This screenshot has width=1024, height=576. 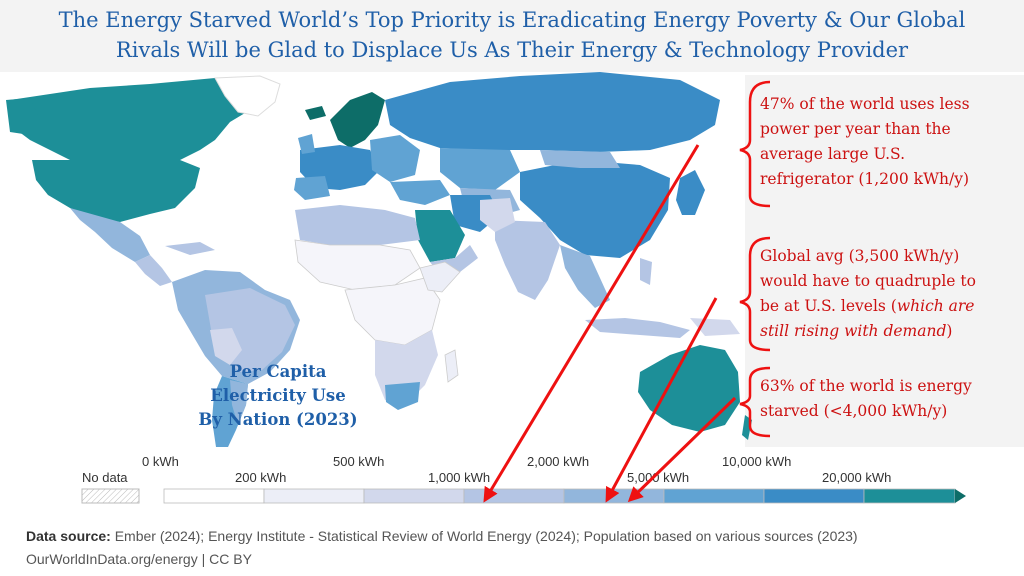 What do you see at coordinates (658, 477) in the screenshot?
I see `legend-tick-5000: 5,000 kWh` at bounding box center [658, 477].